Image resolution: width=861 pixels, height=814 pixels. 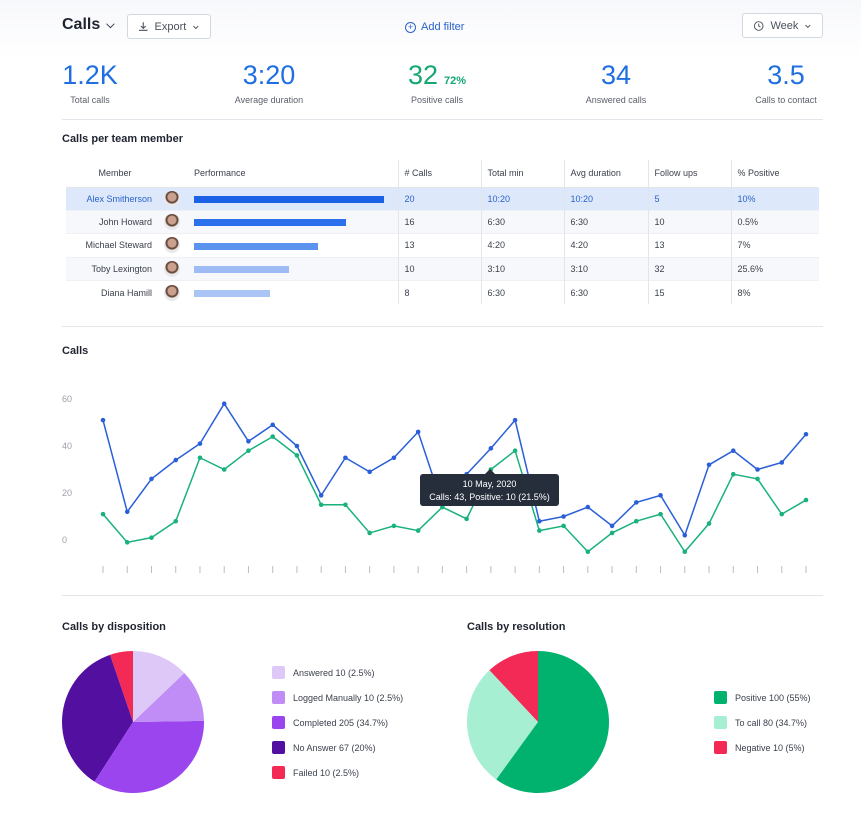 What do you see at coordinates (293, 174) in the screenshot?
I see `column-header: Performance` at bounding box center [293, 174].